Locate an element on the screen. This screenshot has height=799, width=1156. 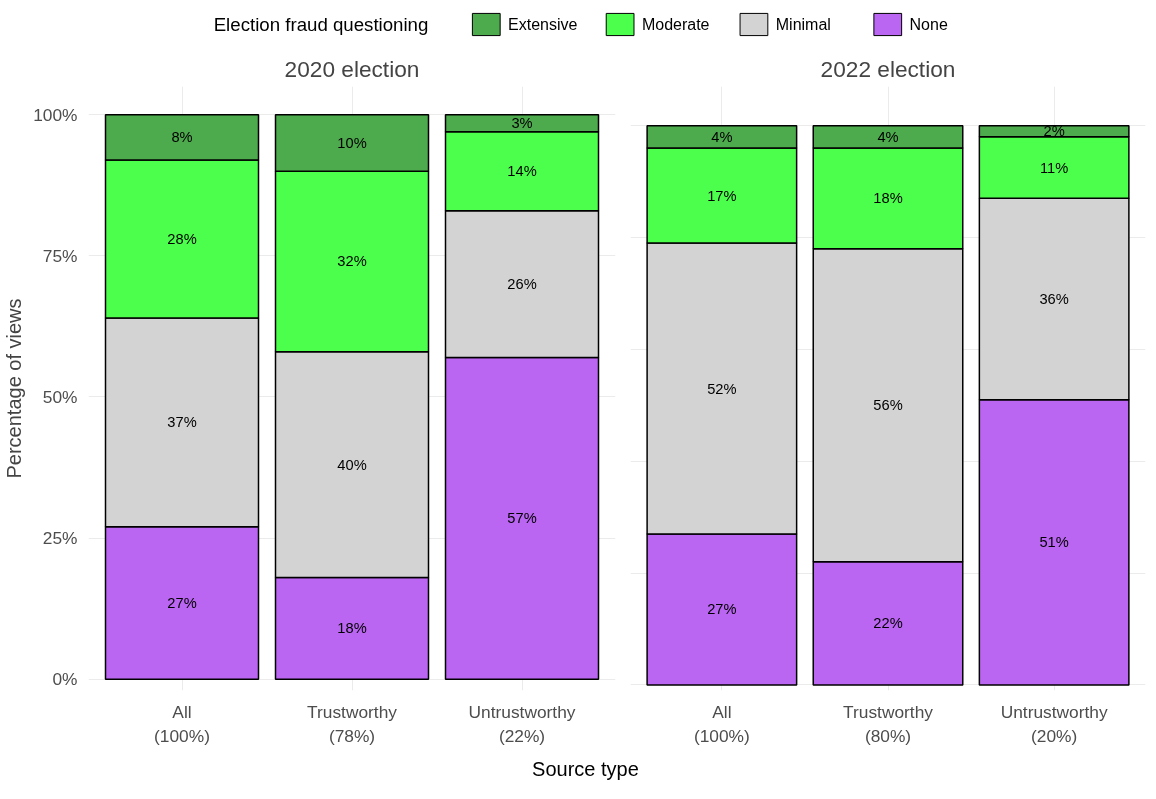
data-label: 22% is located at coordinates (888, 623).